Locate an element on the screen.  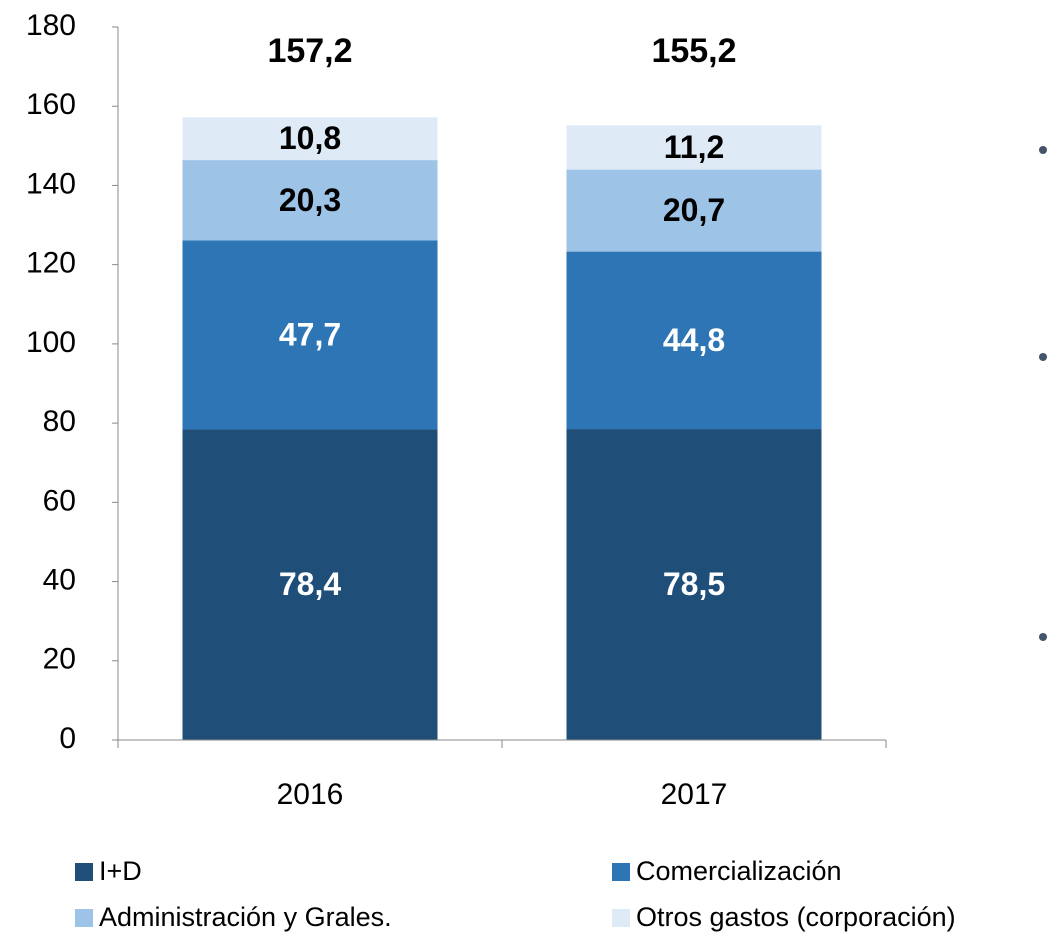
y-tick-label: 180 is located at coordinates (51, 25).